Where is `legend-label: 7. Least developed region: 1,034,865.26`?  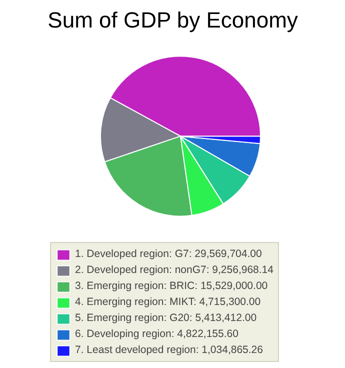 legend-label: 7. Least developed region: 1,034,865.26 is located at coordinates (169, 350).